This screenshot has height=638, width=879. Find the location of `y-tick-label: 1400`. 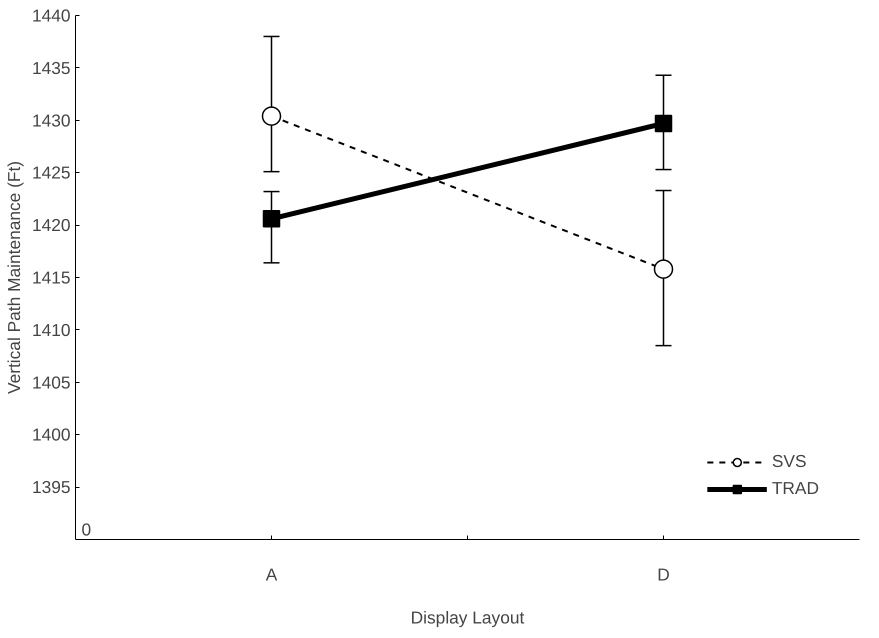

y-tick-label: 1400 is located at coordinates (51, 434).